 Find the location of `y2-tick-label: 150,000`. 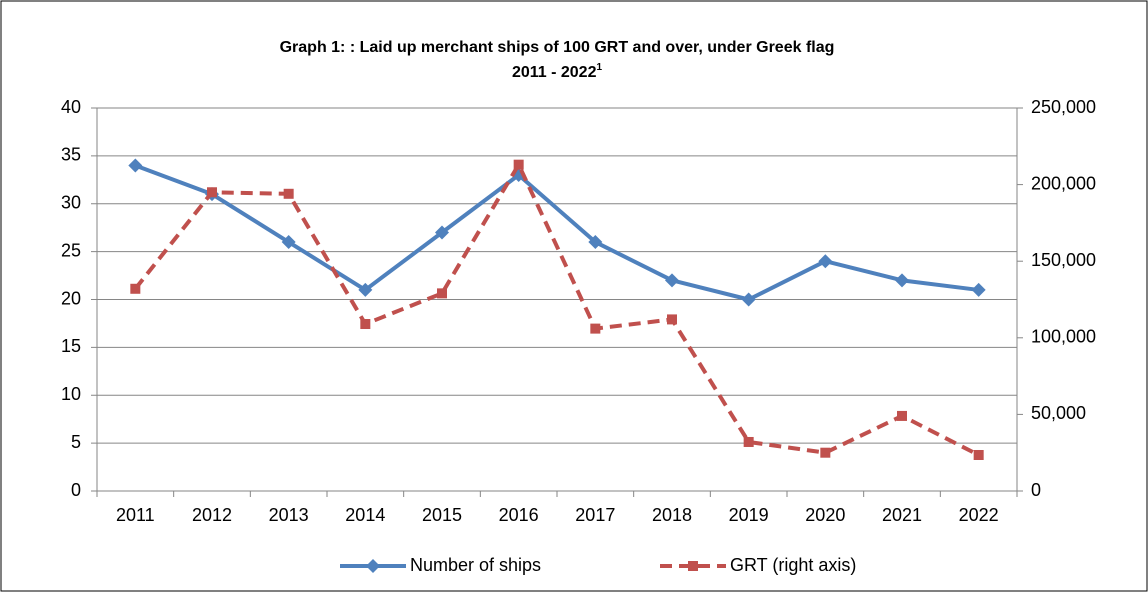

y2-tick-label: 150,000 is located at coordinates (1063, 260).